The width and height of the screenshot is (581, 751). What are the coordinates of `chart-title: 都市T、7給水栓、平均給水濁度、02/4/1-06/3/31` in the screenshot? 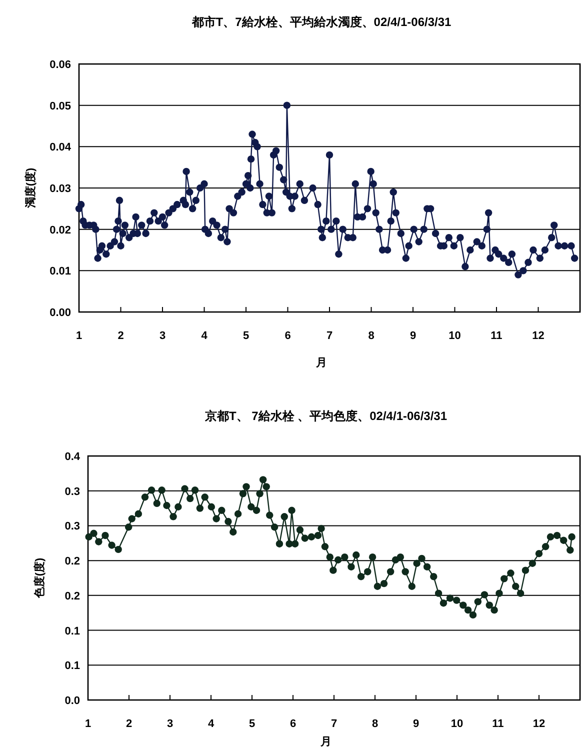 It's located at (321, 22).